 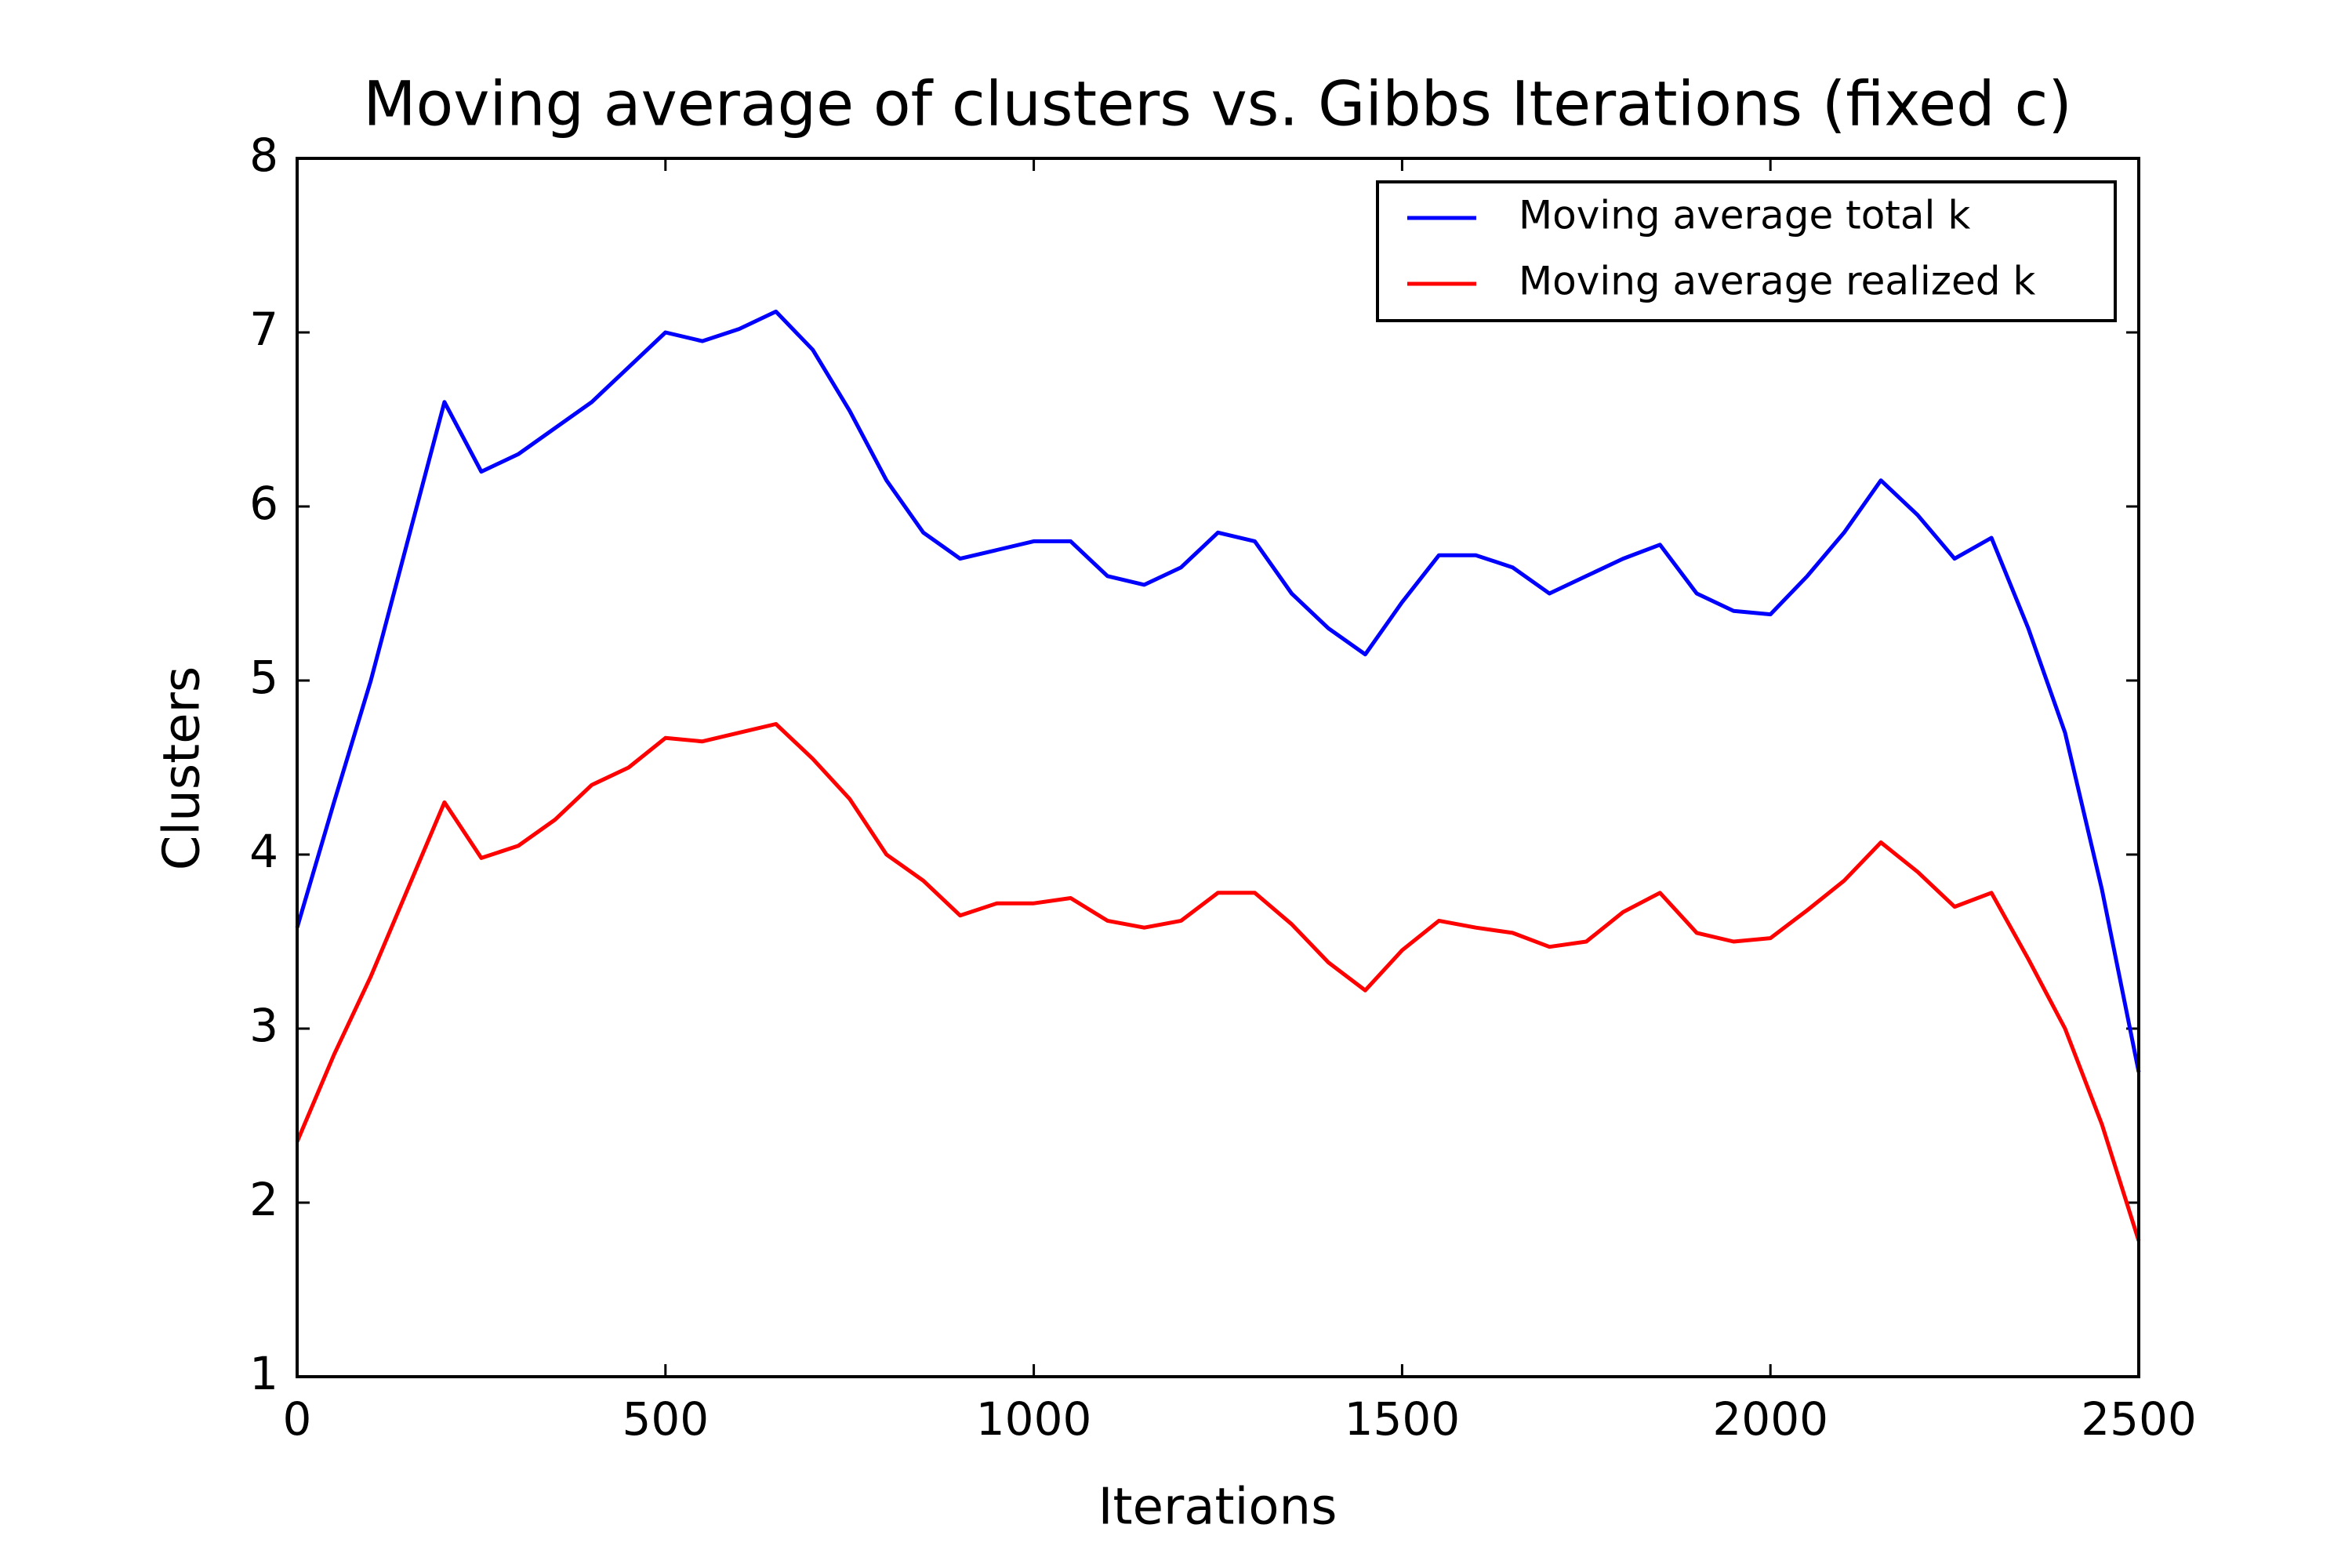 I want to click on y-tick-label: 3, so click(x=263, y=1025).